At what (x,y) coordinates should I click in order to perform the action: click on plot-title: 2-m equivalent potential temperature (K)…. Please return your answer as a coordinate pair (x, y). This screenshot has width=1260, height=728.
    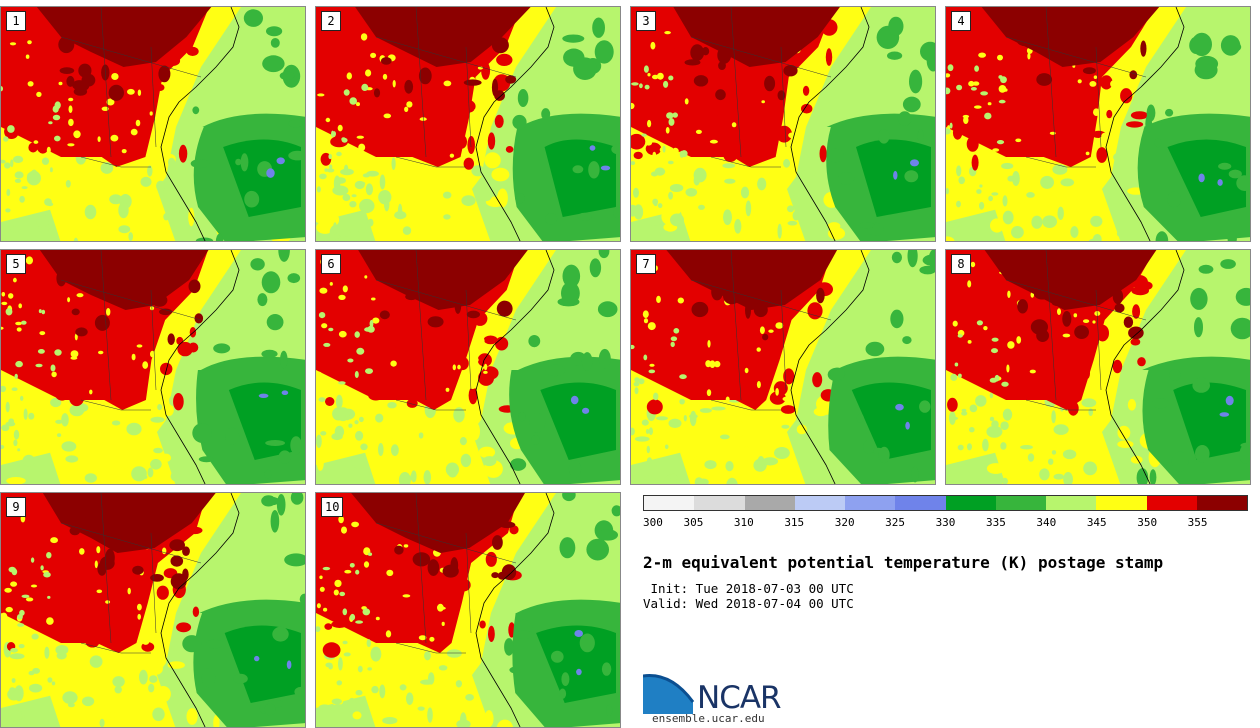
    Looking at the image, I should click on (903, 562).